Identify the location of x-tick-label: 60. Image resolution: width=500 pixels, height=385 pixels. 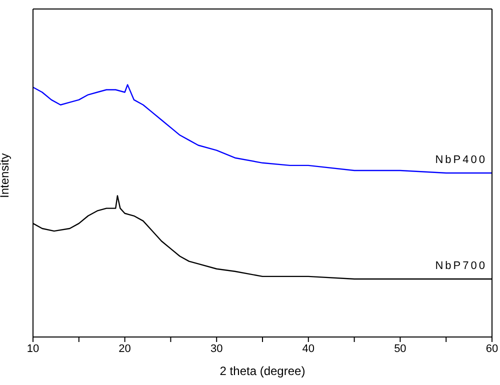
(492, 348).